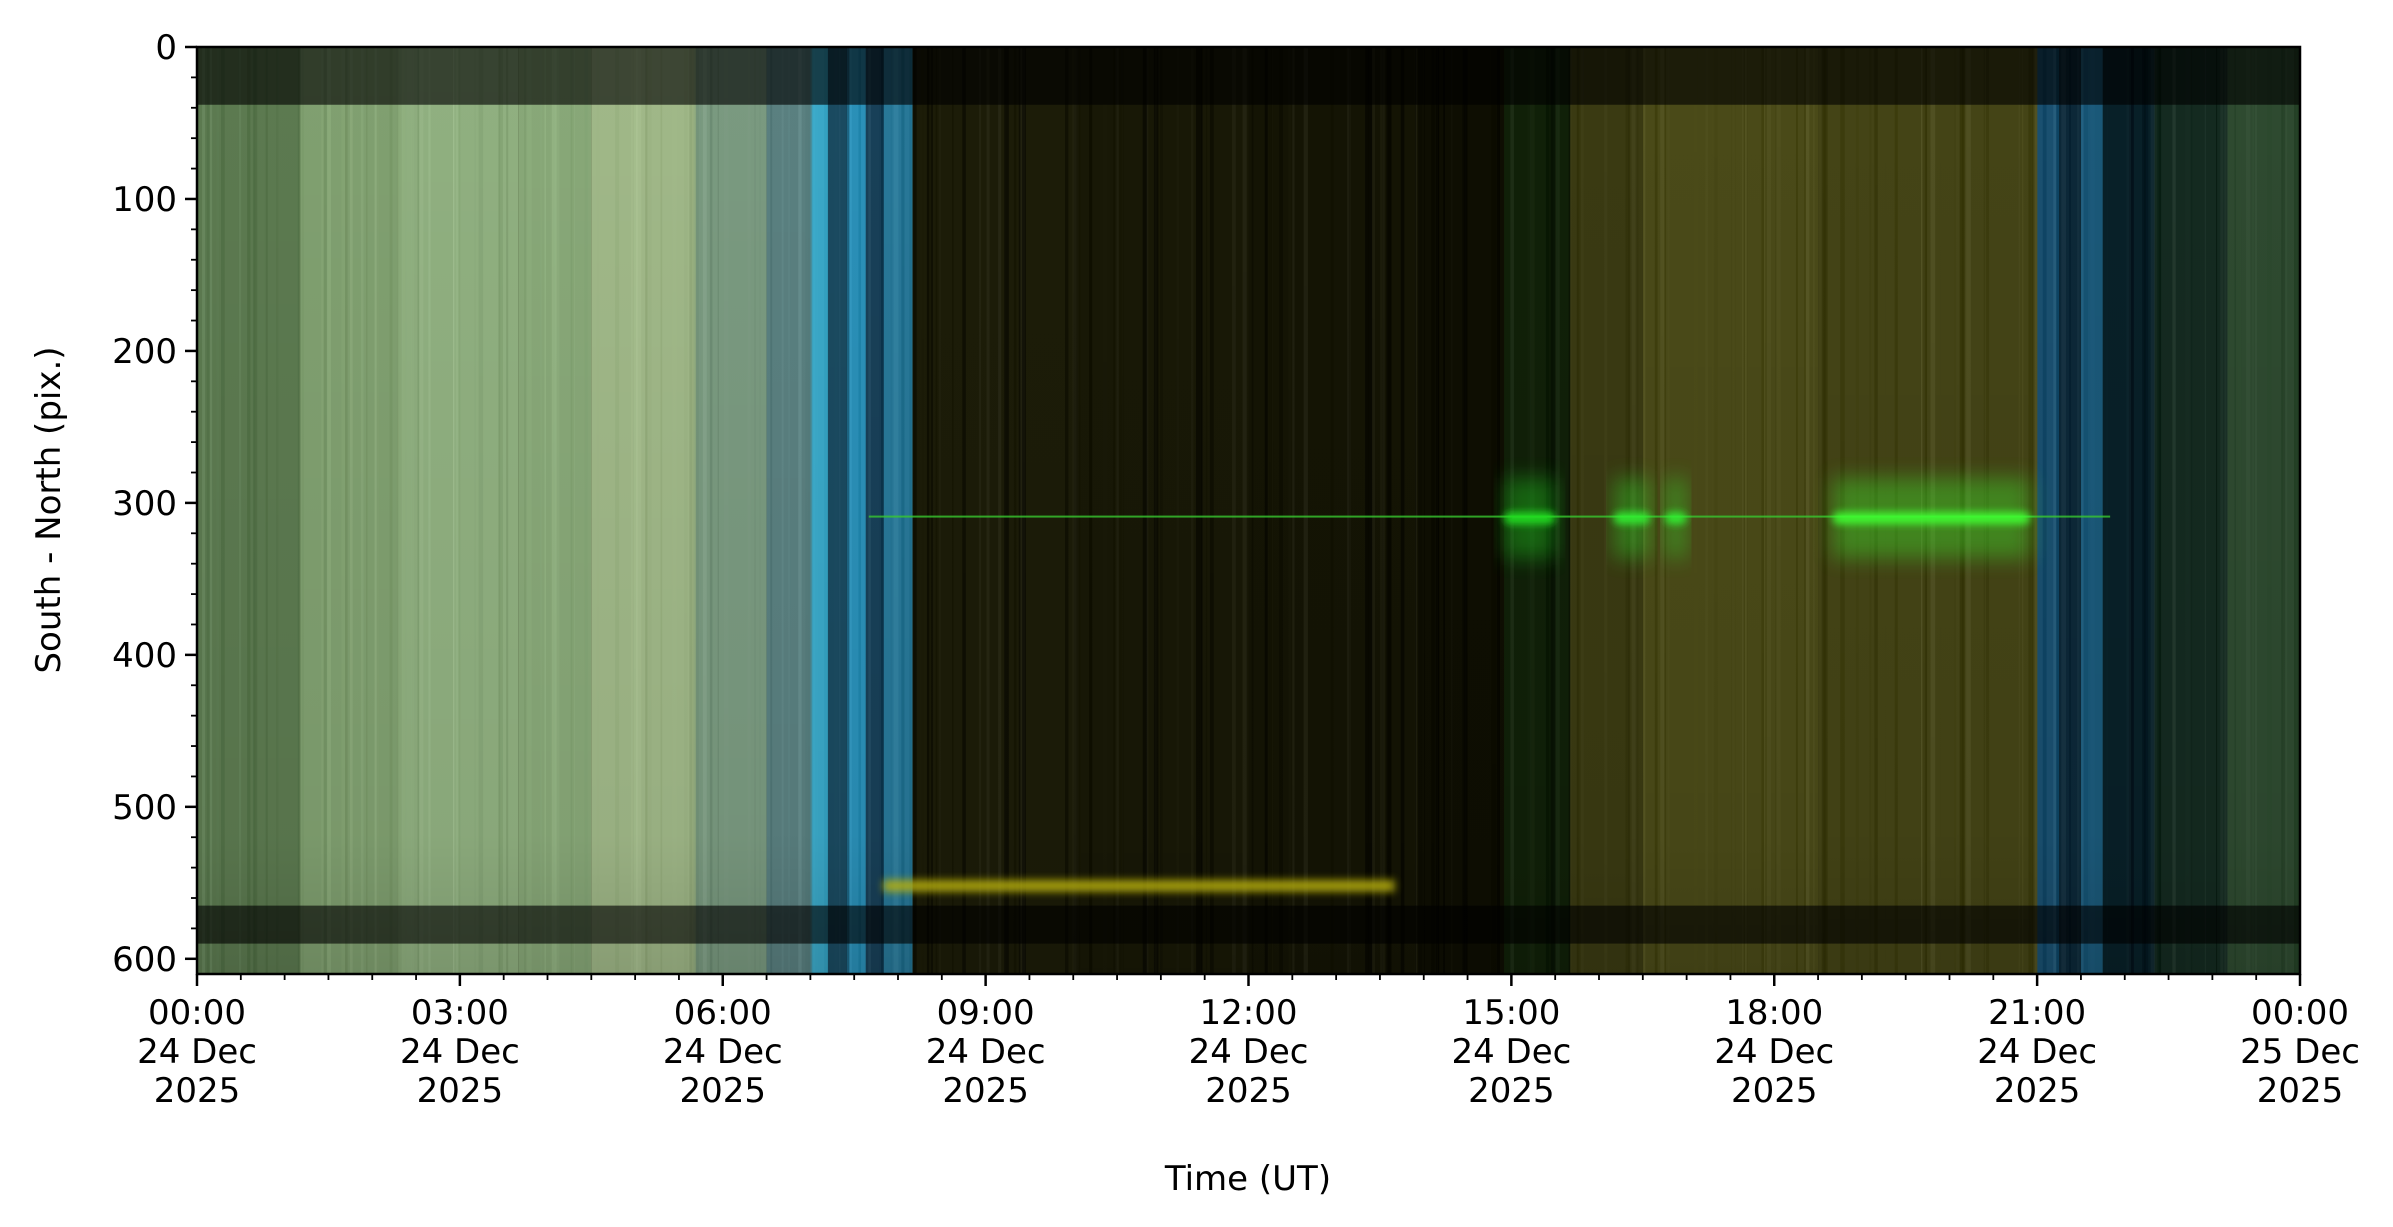  I want to click on x-tick-label: 00:00 24 Dec 2025, so click(197, 1052).